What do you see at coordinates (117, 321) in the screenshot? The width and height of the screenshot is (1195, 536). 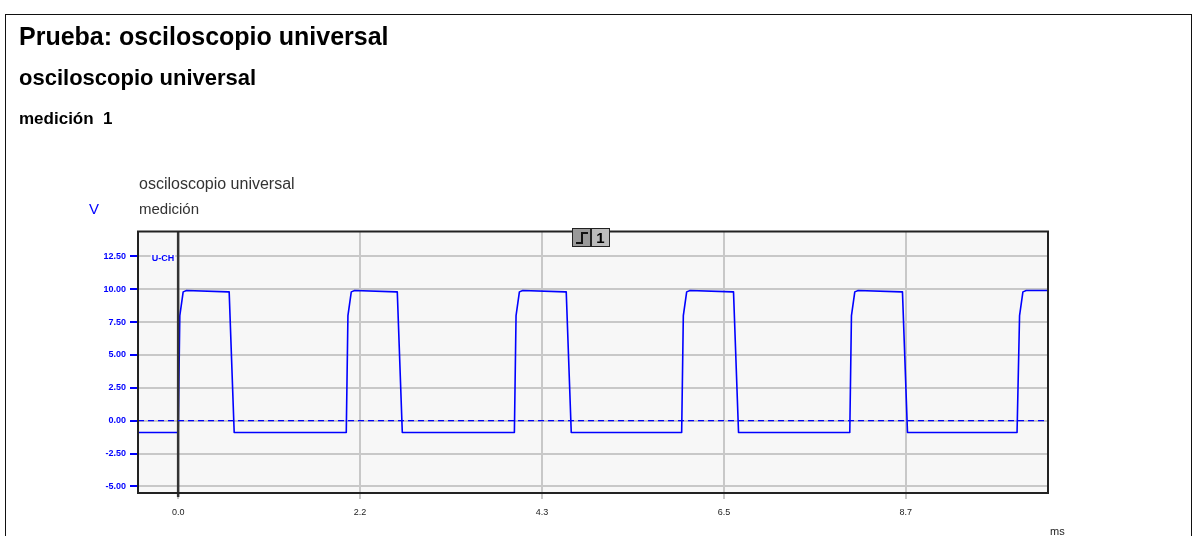 I see `y-tick-label: 7.50` at bounding box center [117, 321].